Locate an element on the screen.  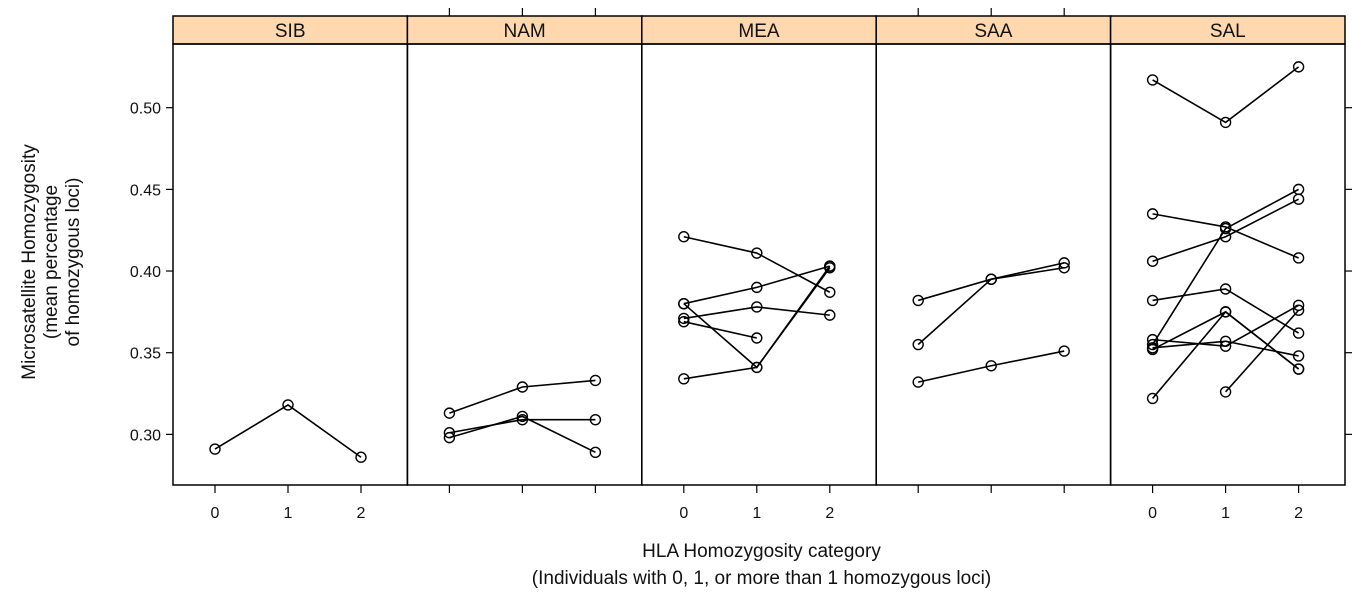
series-line-sib is located at coordinates (288, 431).